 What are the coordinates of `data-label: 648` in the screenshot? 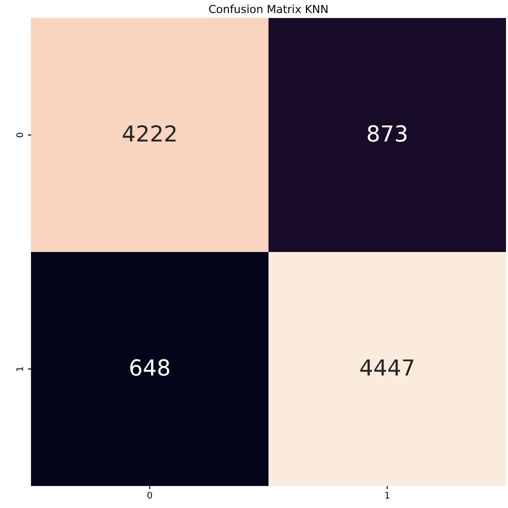 It's located at (149, 369).